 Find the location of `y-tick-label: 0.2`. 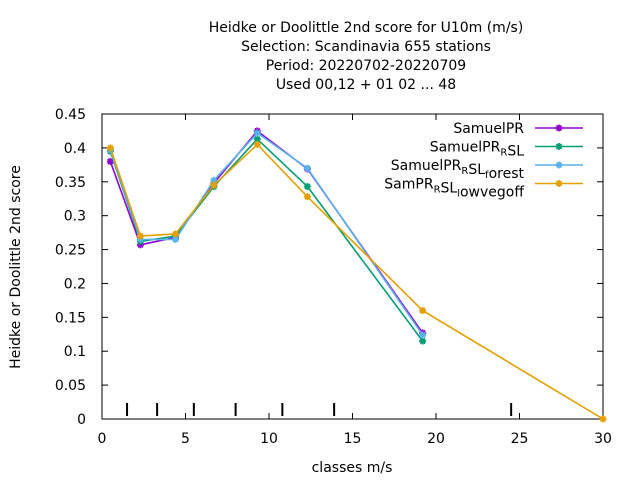

y-tick-label: 0.2 is located at coordinates (75, 284).